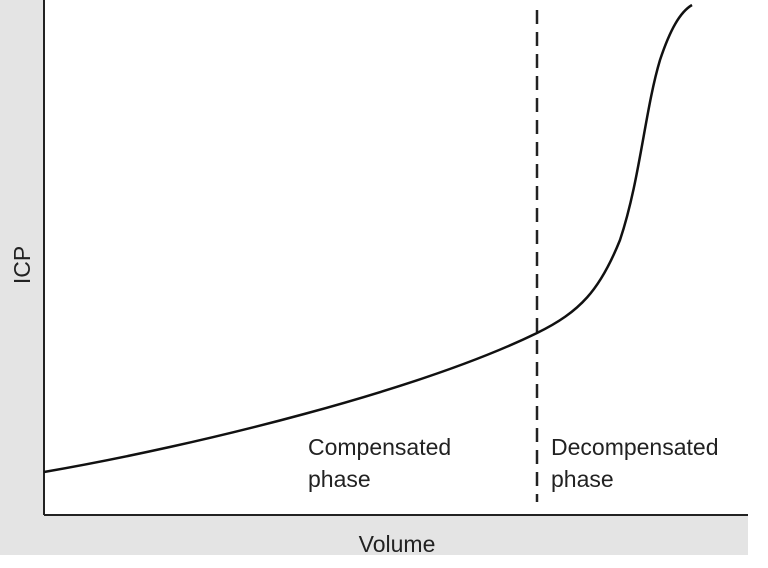 The image size is (768, 568). I want to click on axis-band-left, so click(22, 277).